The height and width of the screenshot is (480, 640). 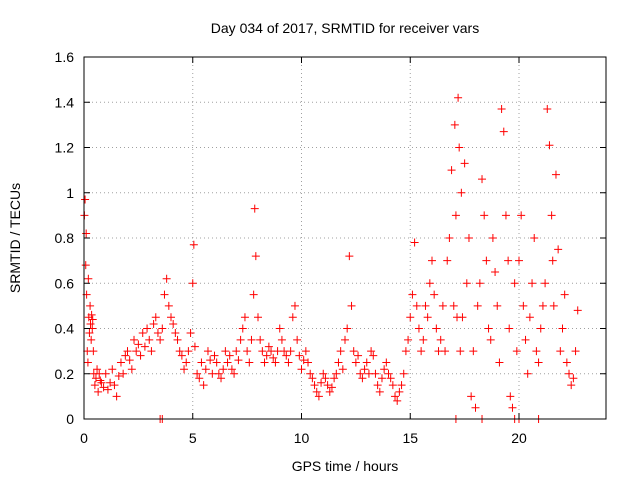 I want to click on x-tick-label: 5, so click(x=193, y=438).